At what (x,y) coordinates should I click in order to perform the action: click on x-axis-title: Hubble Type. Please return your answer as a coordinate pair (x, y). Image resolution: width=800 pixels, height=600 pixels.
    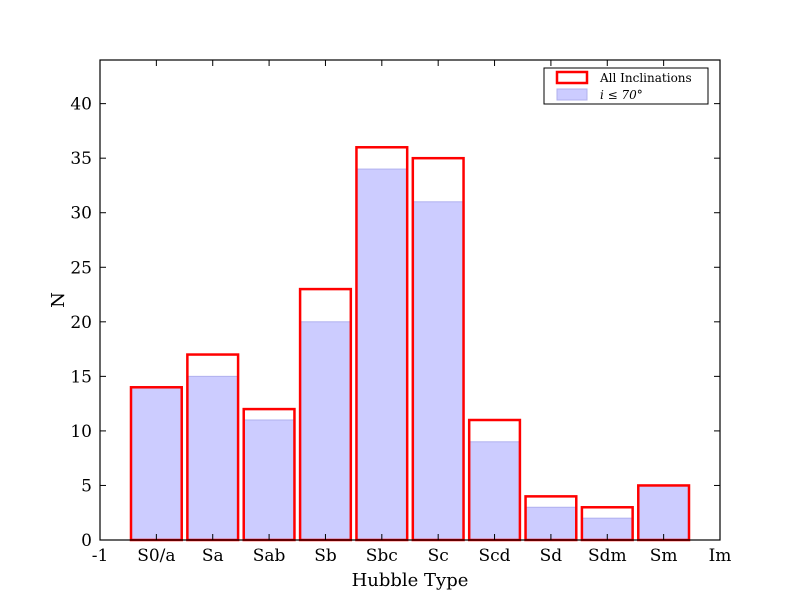
    Looking at the image, I should click on (410, 580).